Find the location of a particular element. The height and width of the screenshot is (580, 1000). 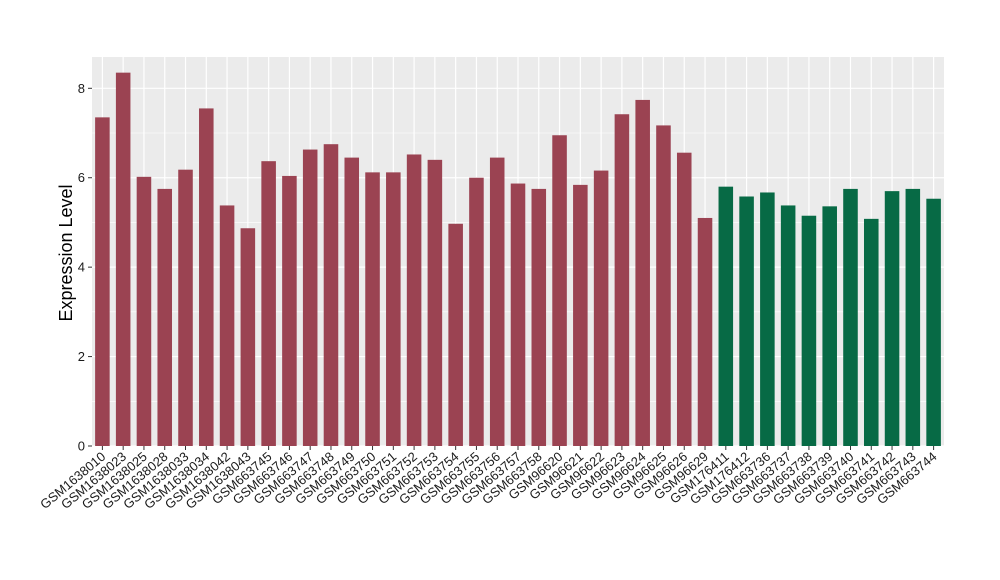

y-axis-title: Expression Level is located at coordinates (66, 252).